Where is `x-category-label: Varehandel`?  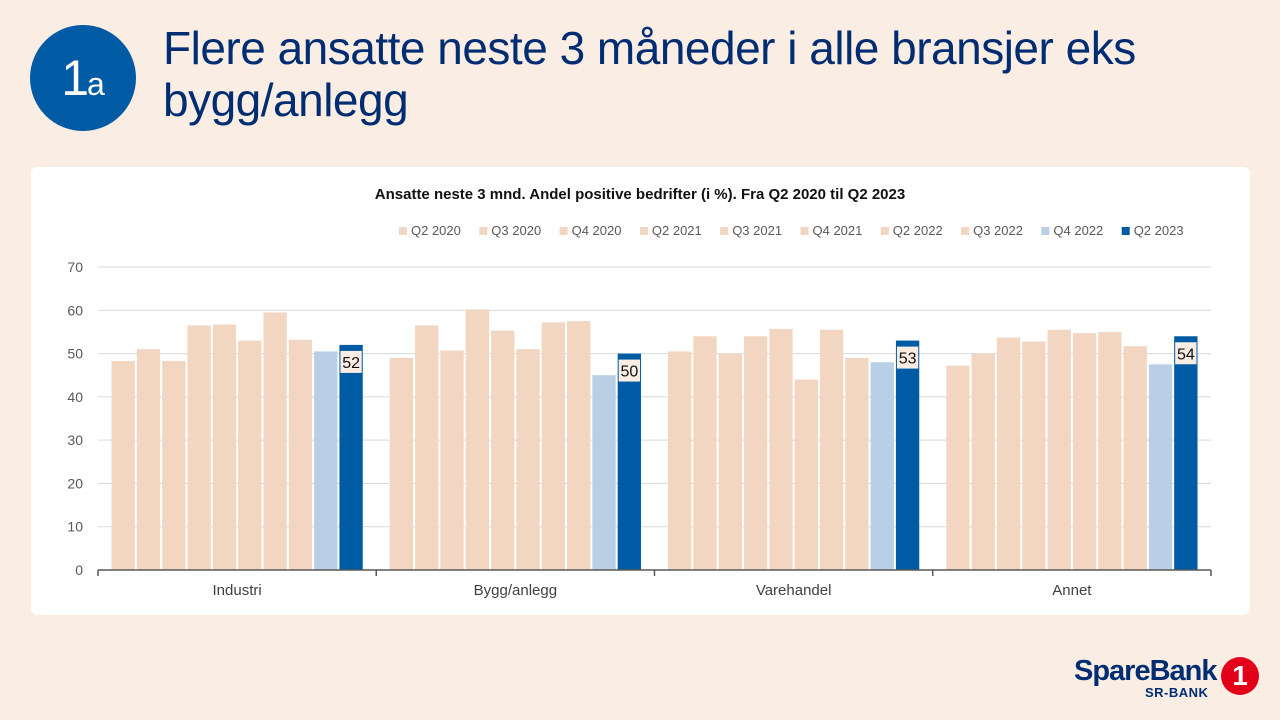 x-category-label: Varehandel is located at coordinates (794, 590).